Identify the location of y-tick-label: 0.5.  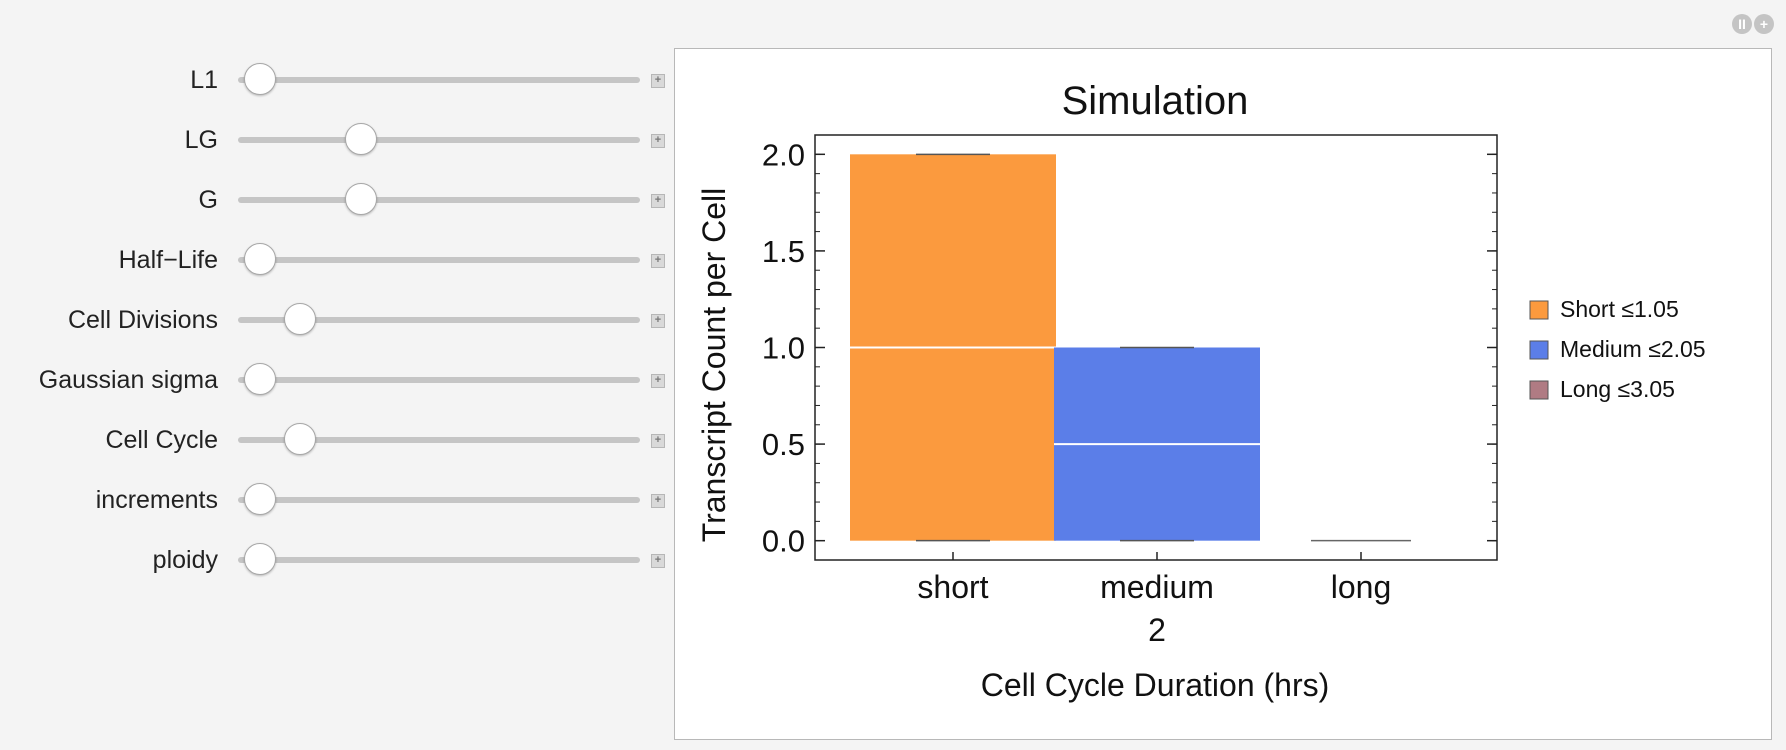
(783, 444).